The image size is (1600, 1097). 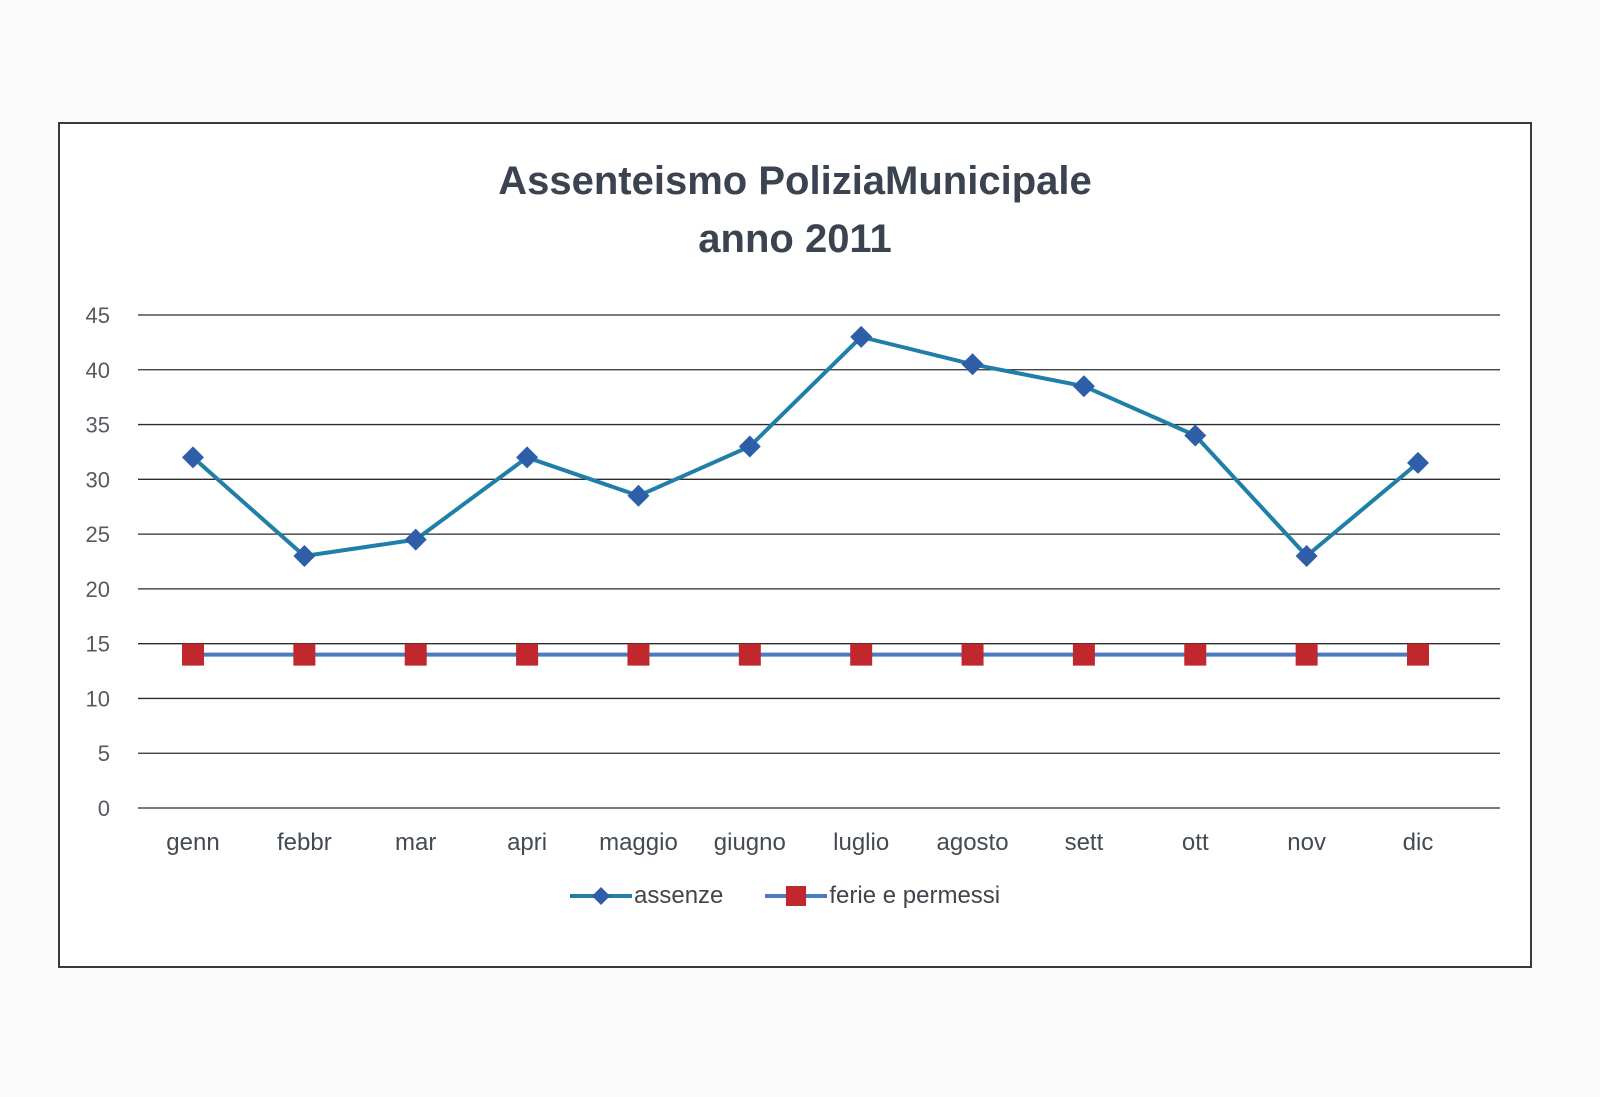 What do you see at coordinates (192, 842) in the screenshot?
I see `x-tick-label: genn` at bounding box center [192, 842].